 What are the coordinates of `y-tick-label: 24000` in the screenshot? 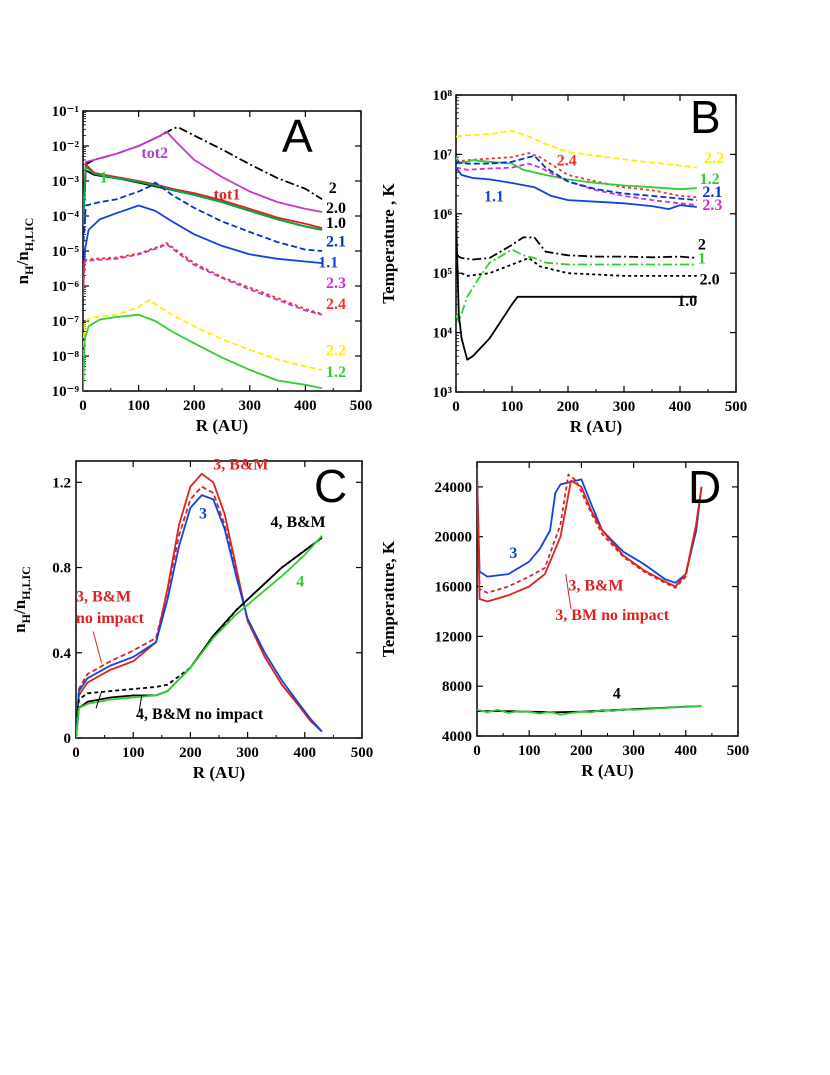 It's located at (454, 488).